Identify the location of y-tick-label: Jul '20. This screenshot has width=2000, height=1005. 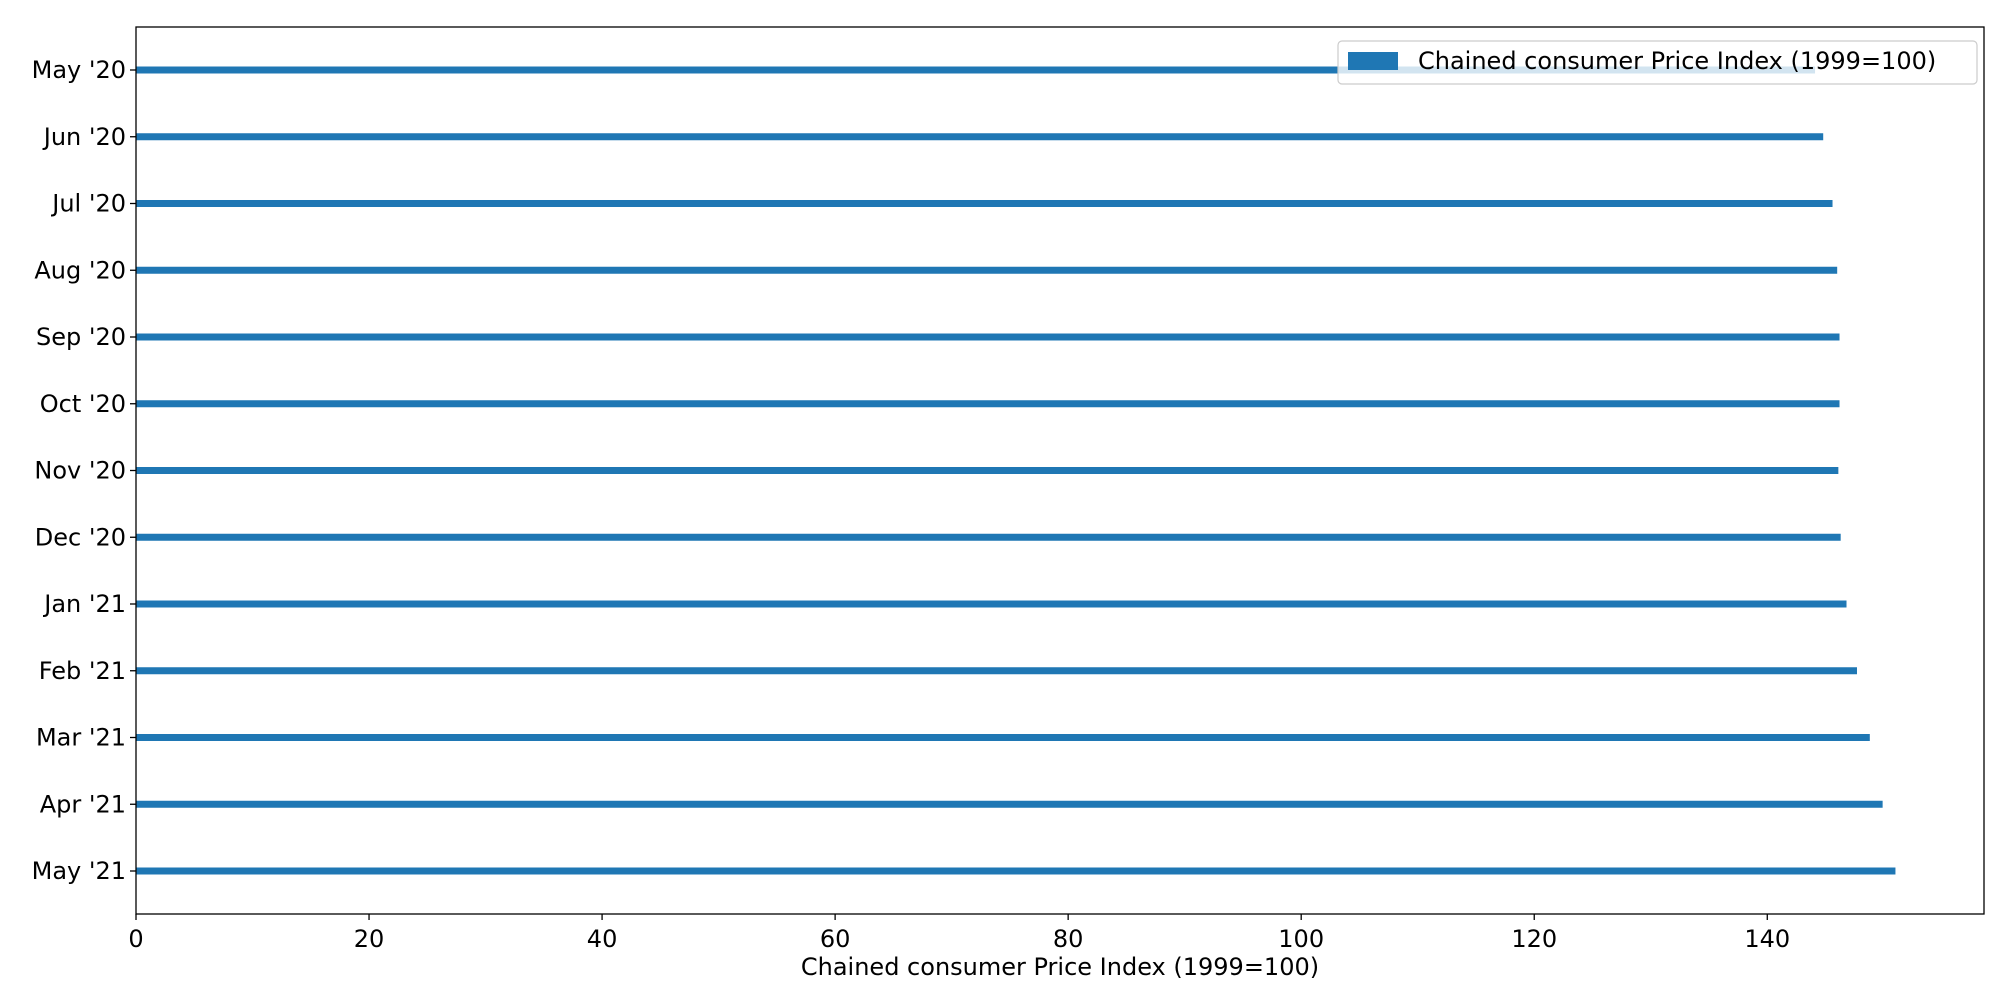
(88, 204).